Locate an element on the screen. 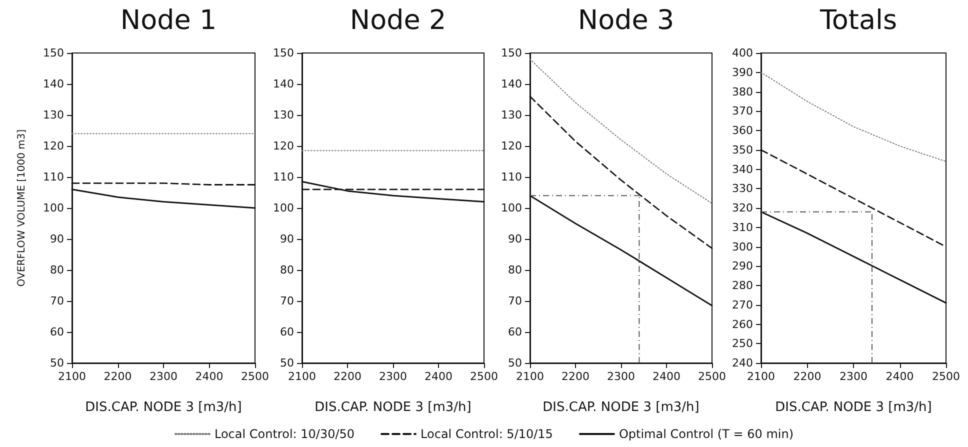 The height and width of the screenshot is (447, 968). y-tick-label: 350 is located at coordinates (742, 149).